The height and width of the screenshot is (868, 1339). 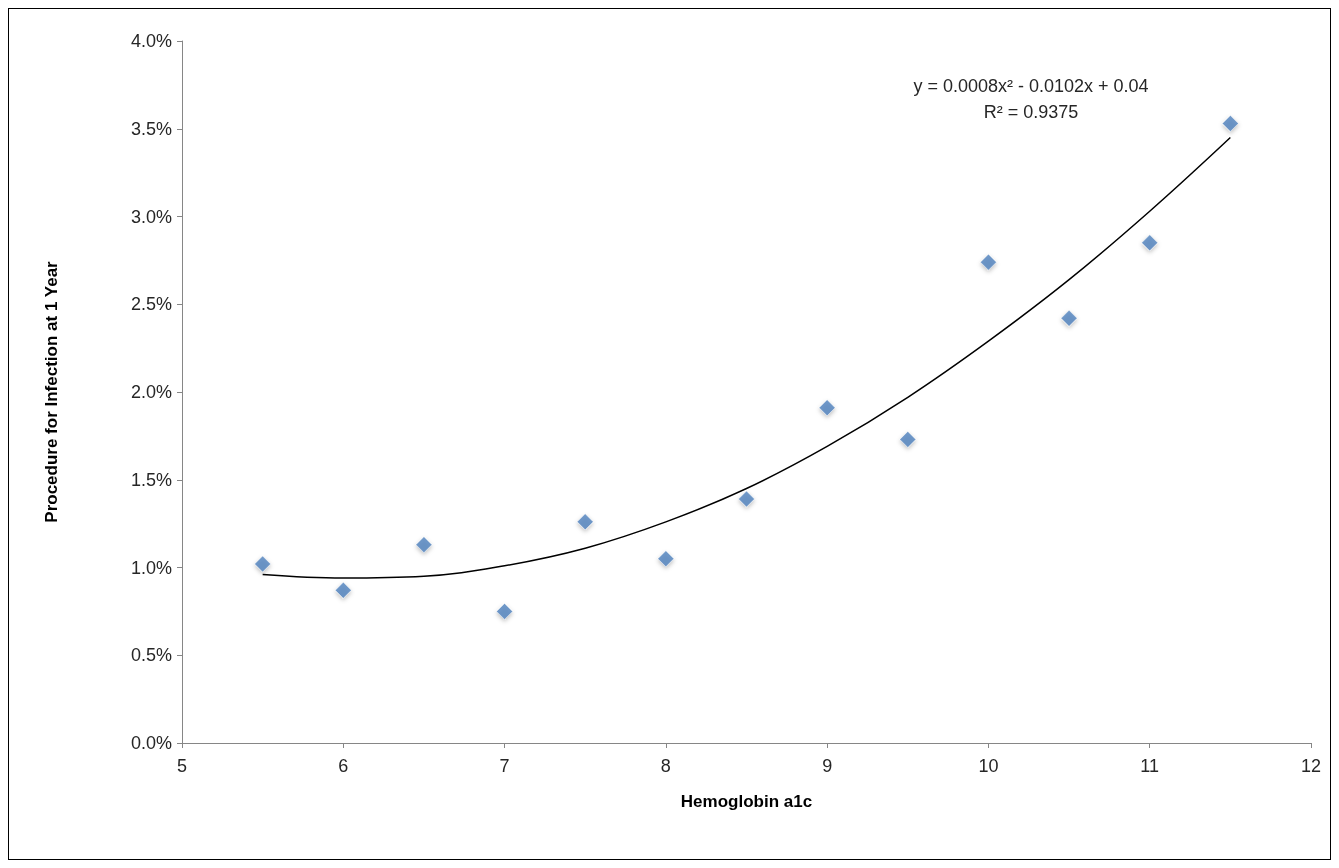 What do you see at coordinates (151, 479) in the screenshot?
I see `y-tick-label: 1.5%` at bounding box center [151, 479].